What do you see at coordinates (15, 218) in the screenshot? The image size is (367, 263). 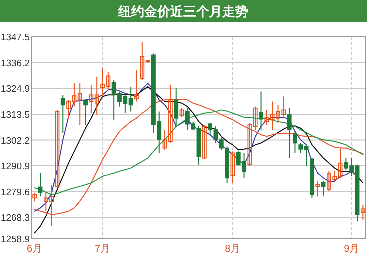 I see `y-tick-label: 1268.3` at bounding box center [15, 218].